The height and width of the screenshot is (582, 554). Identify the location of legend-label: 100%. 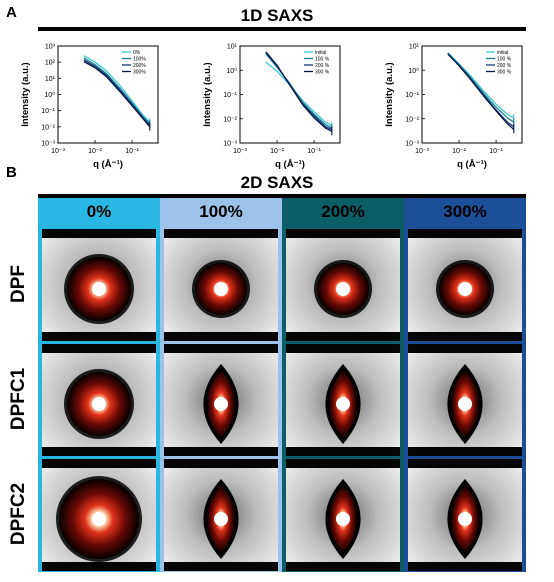
(139, 60).